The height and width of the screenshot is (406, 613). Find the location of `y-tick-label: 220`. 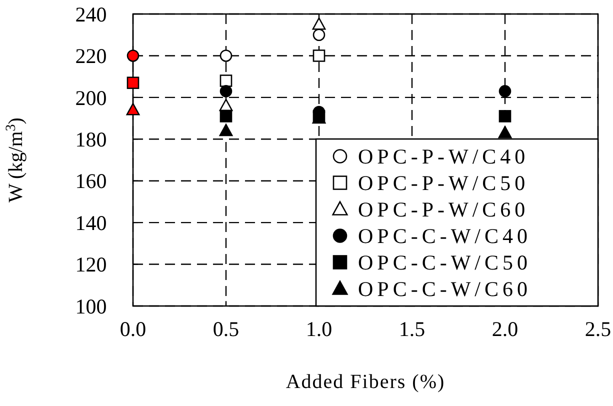

y-tick-label: 220 is located at coordinates (91, 56).